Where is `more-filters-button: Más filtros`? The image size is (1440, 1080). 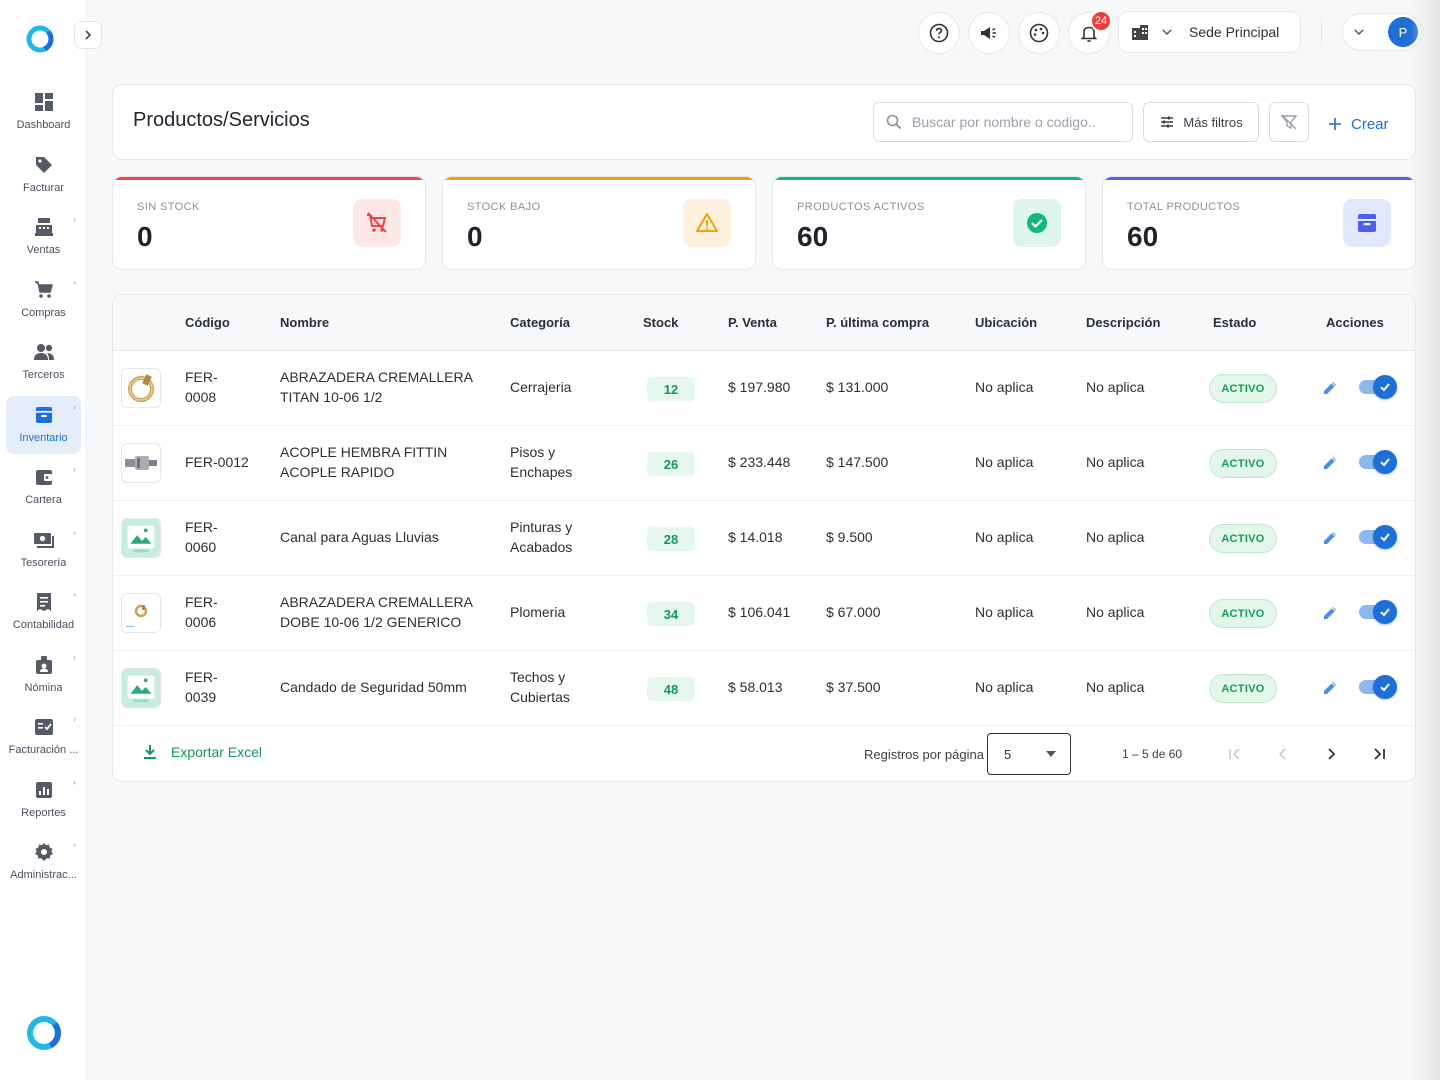
more-filters-button: Más filtros is located at coordinates (1201, 122).